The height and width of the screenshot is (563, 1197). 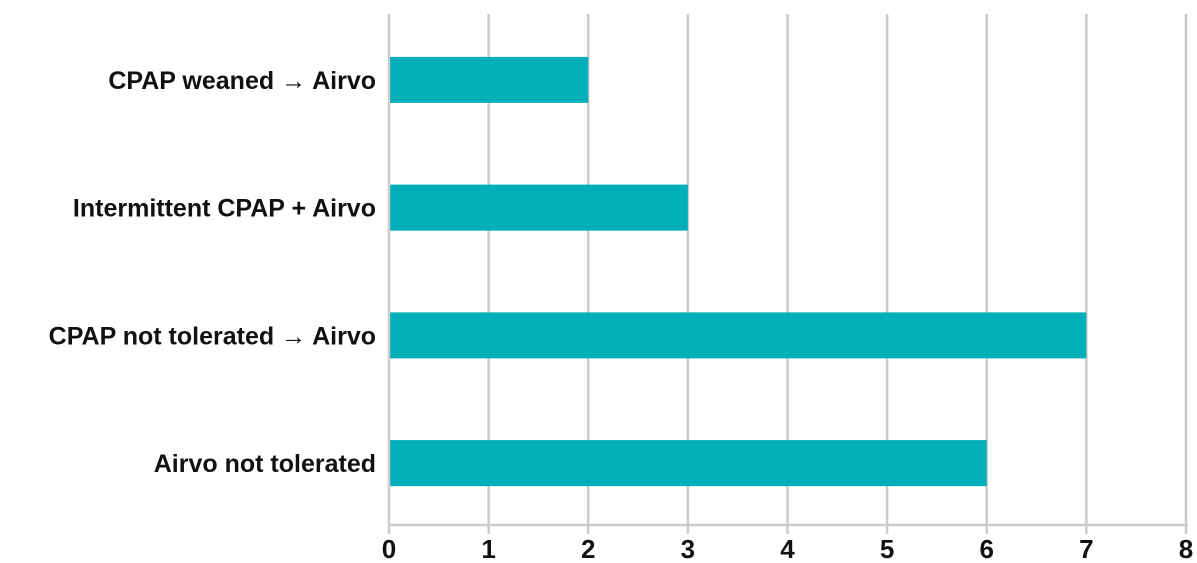 What do you see at coordinates (389, 548) in the screenshot?
I see `x-tick-label: 0` at bounding box center [389, 548].